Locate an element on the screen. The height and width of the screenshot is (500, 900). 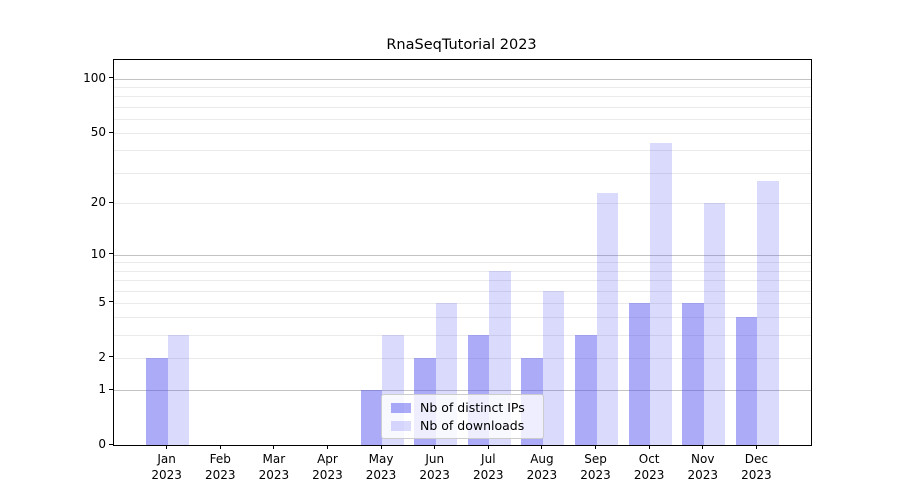
x-tick-label: Nov 2023 is located at coordinates (703, 467).